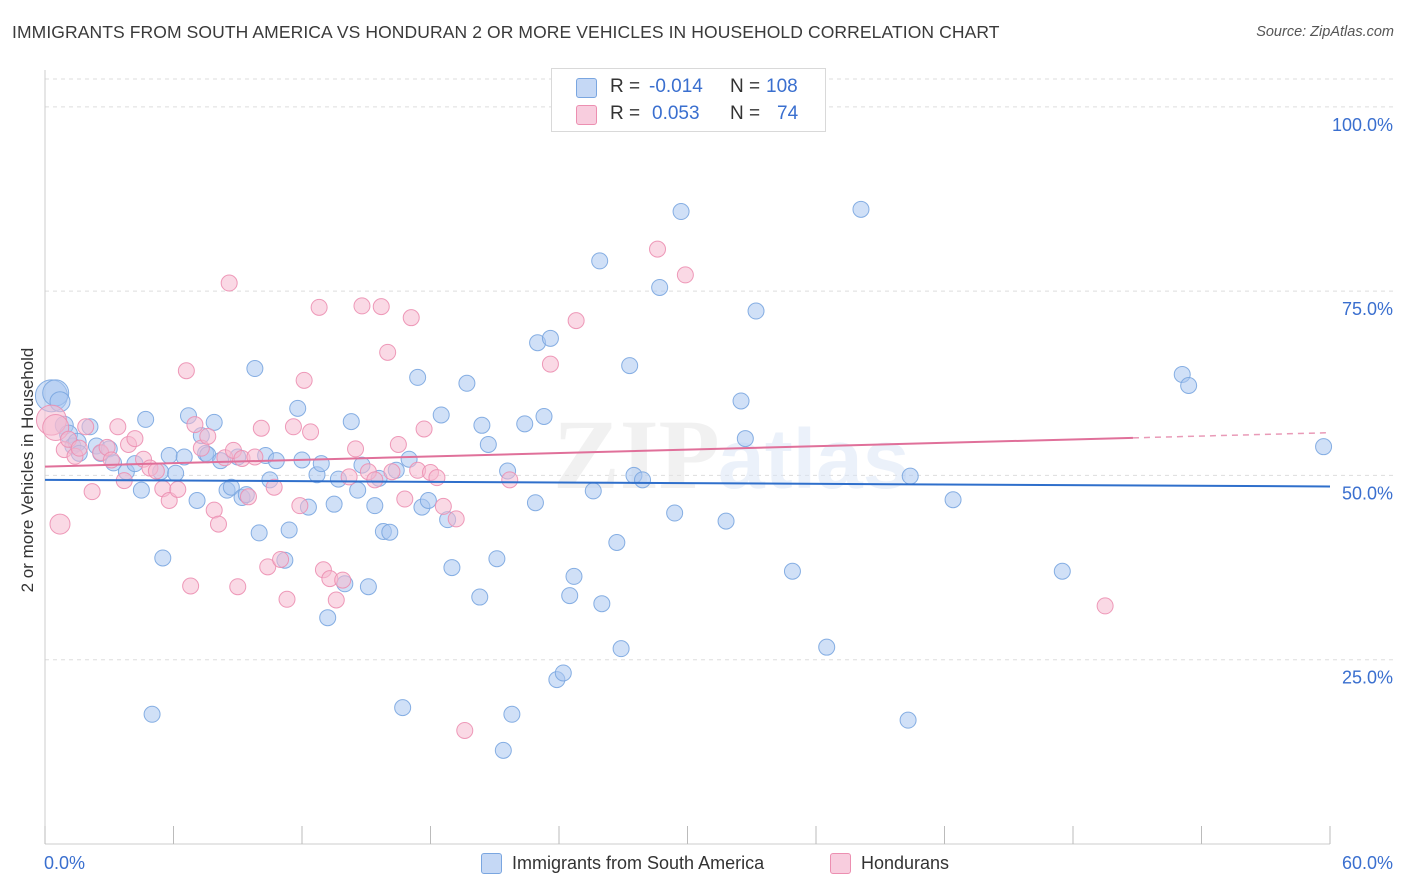 This screenshot has height=892, width=1406. I want to click on bottom-legend-label: Hondurans, so click(905, 863).